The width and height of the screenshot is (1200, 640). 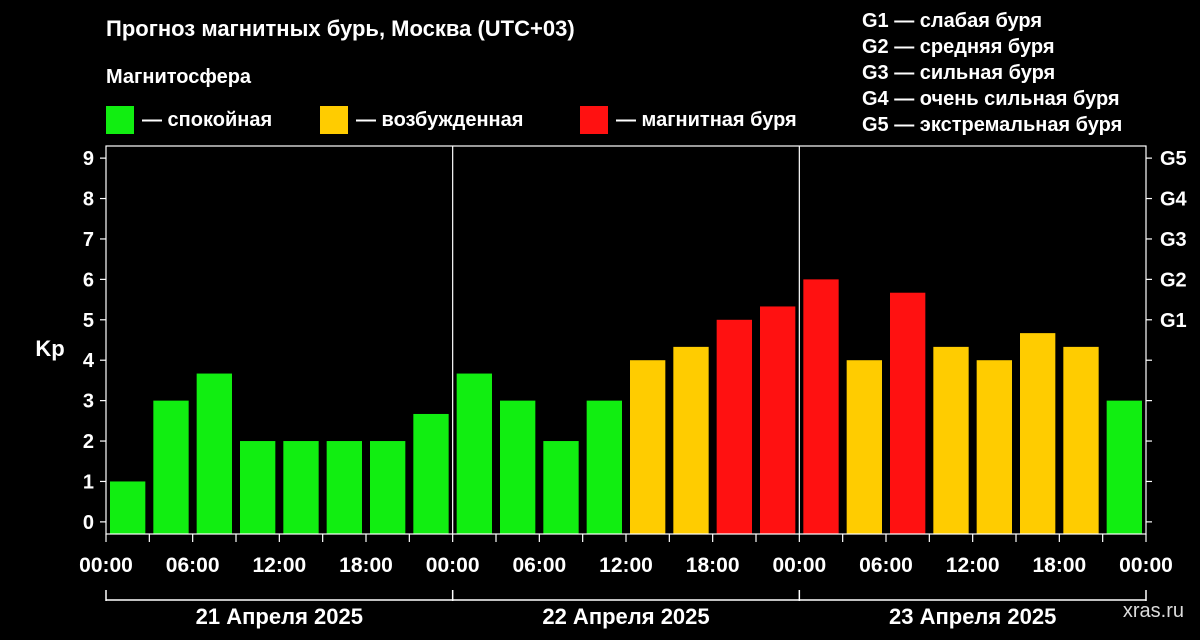 I want to click on y-tick-label: 9, so click(x=88, y=159).